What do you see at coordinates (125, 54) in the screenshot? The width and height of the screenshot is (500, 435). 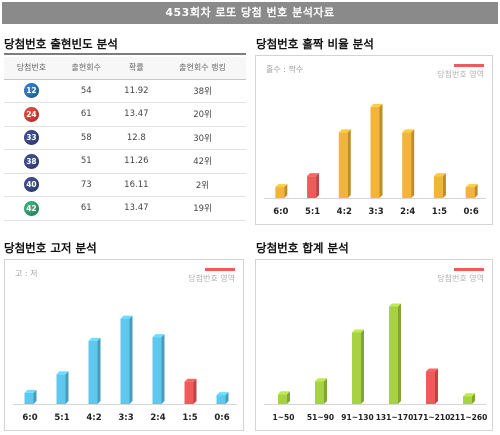 I see `frequency-title-rule` at bounding box center [125, 54].